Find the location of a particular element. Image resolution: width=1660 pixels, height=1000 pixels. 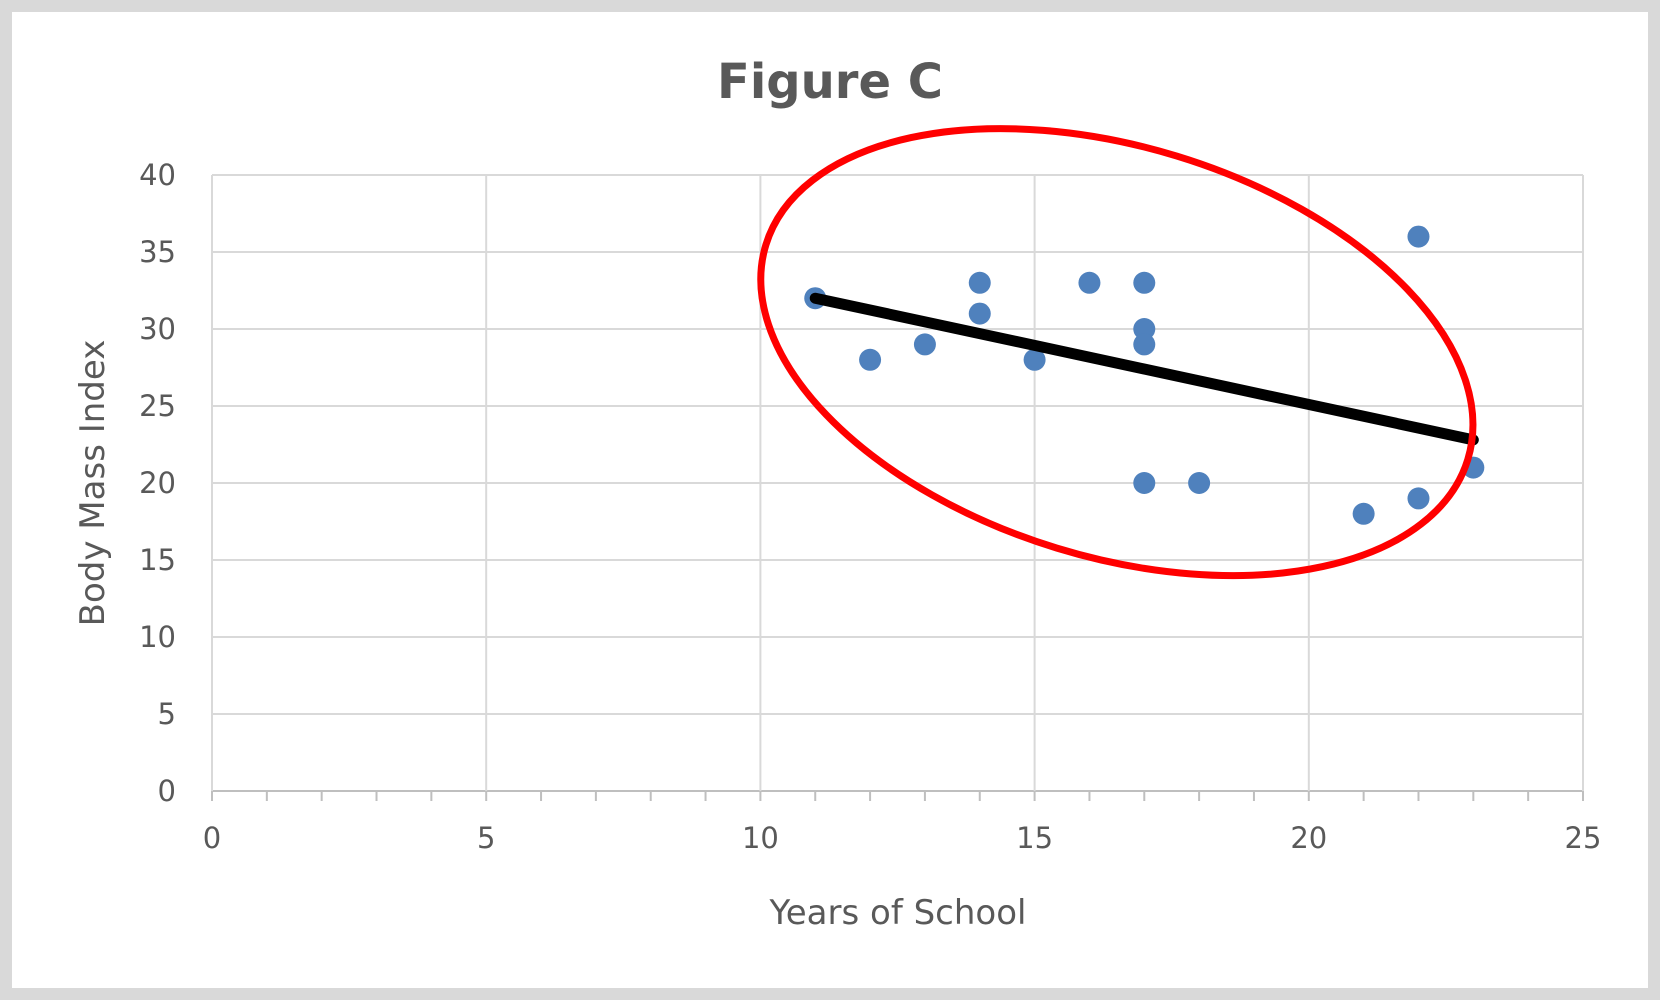

chart-title: Figure C is located at coordinates (830, 82).